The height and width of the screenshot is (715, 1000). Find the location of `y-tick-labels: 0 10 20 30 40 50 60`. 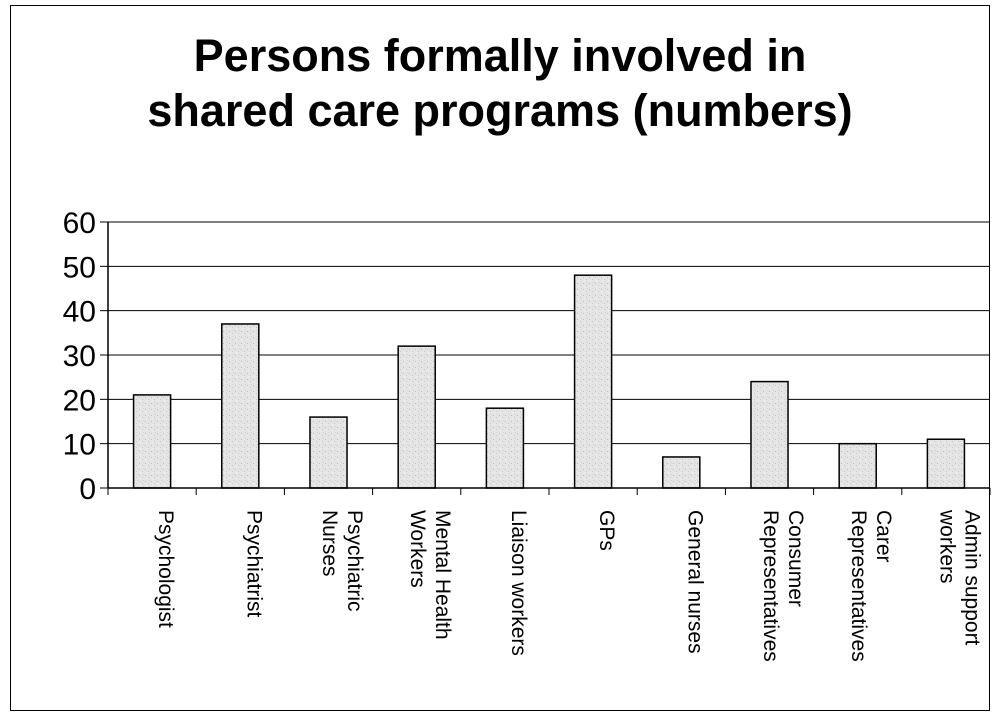

y-tick-labels: 0 10 20 30 40 50 60 is located at coordinates (79, 356).